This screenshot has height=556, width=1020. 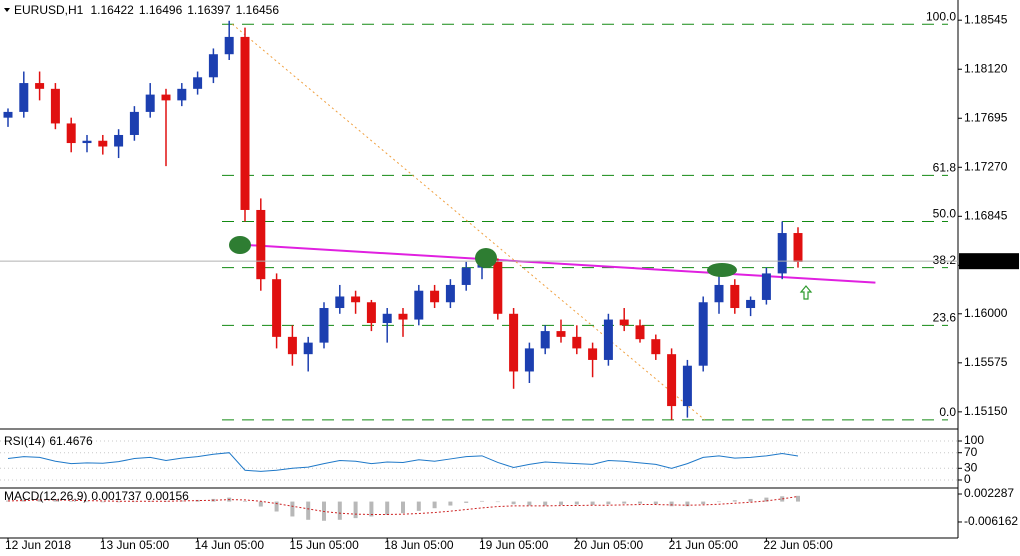 I want to click on x-tick-label: 22 Jun 05:00, so click(x=798, y=545).